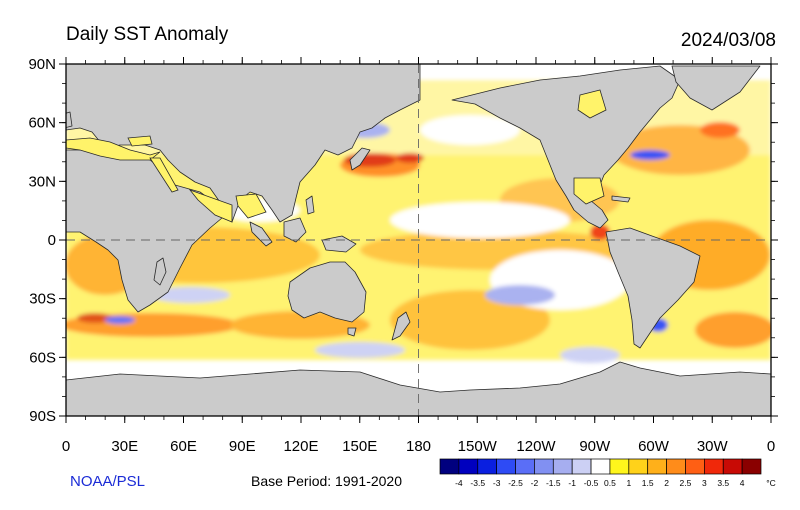 This screenshot has width=800, height=510. What do you see at coordinates (352, 332) in the screenshot?
I see `land-tasmania` at bounding box center [352, 332].